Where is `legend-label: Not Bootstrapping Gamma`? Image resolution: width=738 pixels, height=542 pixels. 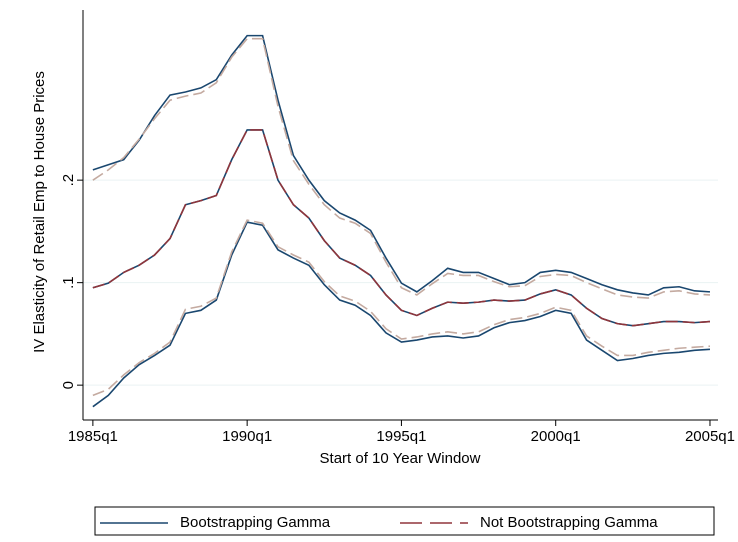
legend-label: Not Bootstrapping Gamma is located at coordinates (569, 522).